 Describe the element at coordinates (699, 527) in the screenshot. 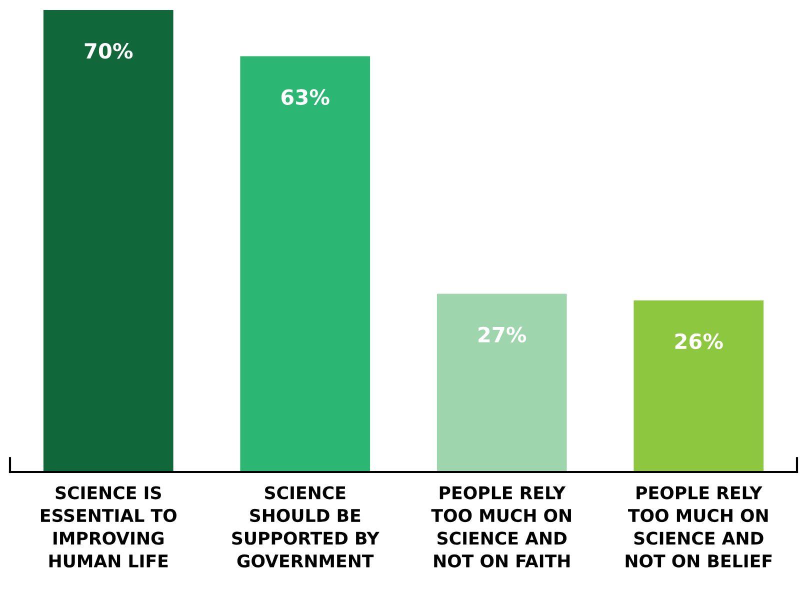

I see `x-tick-label: PEOPLE RELY TOO MUCH ON SCIENCE AND NOT ON BELIEF` at that location.